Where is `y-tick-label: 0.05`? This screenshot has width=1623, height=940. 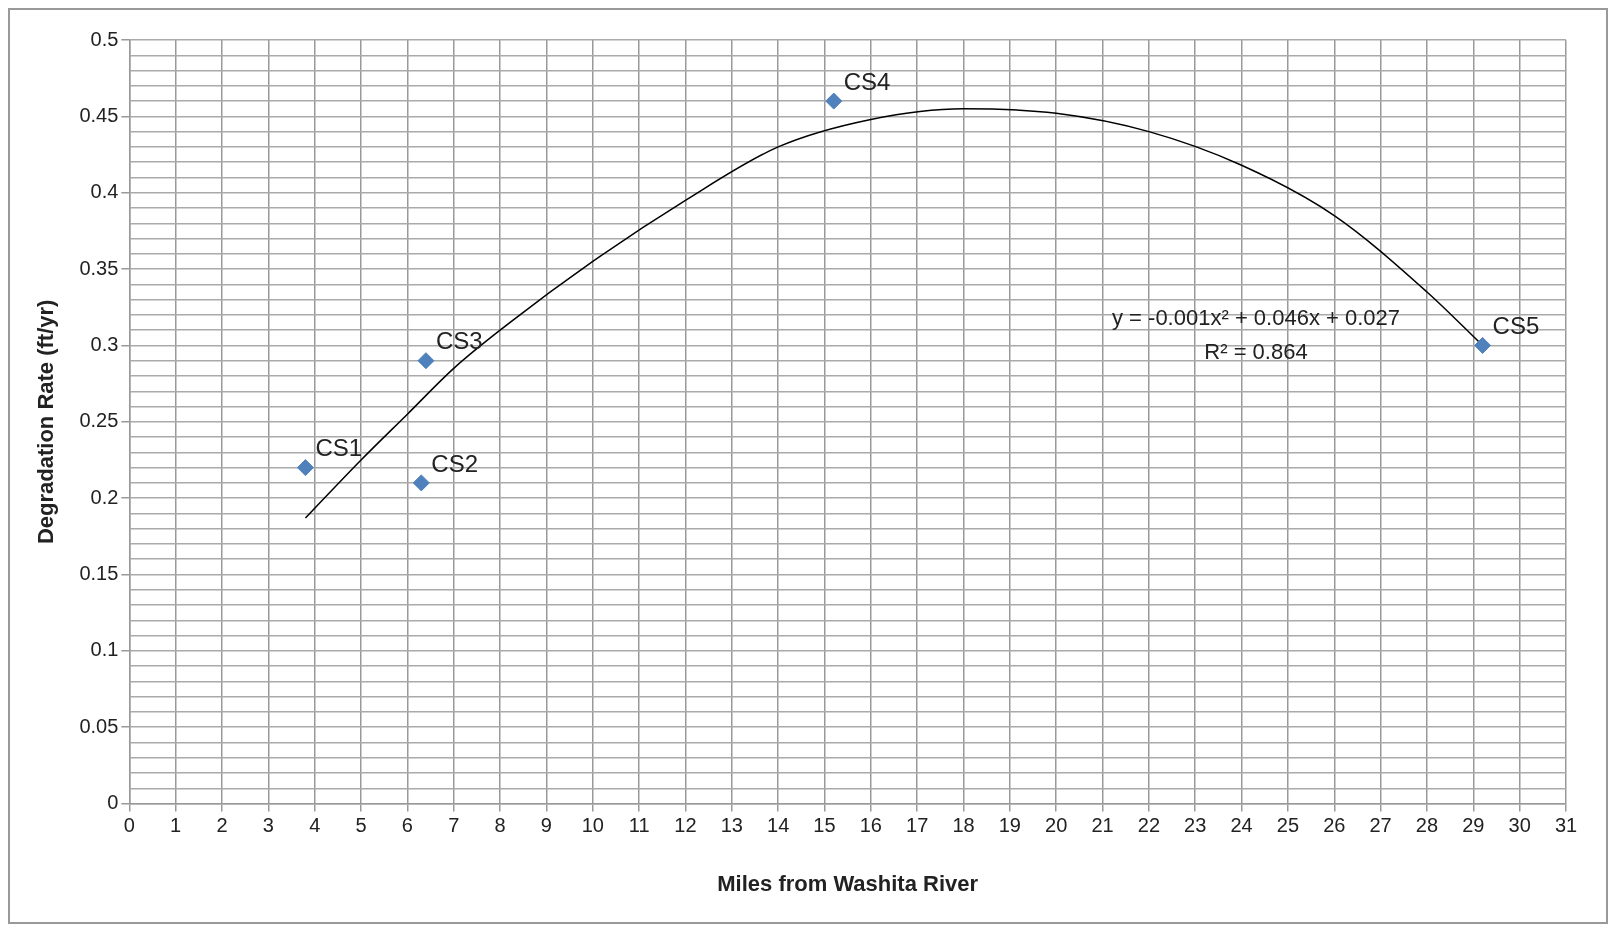 y-tick-label: 0.05 is located at coordinates (99, 725).